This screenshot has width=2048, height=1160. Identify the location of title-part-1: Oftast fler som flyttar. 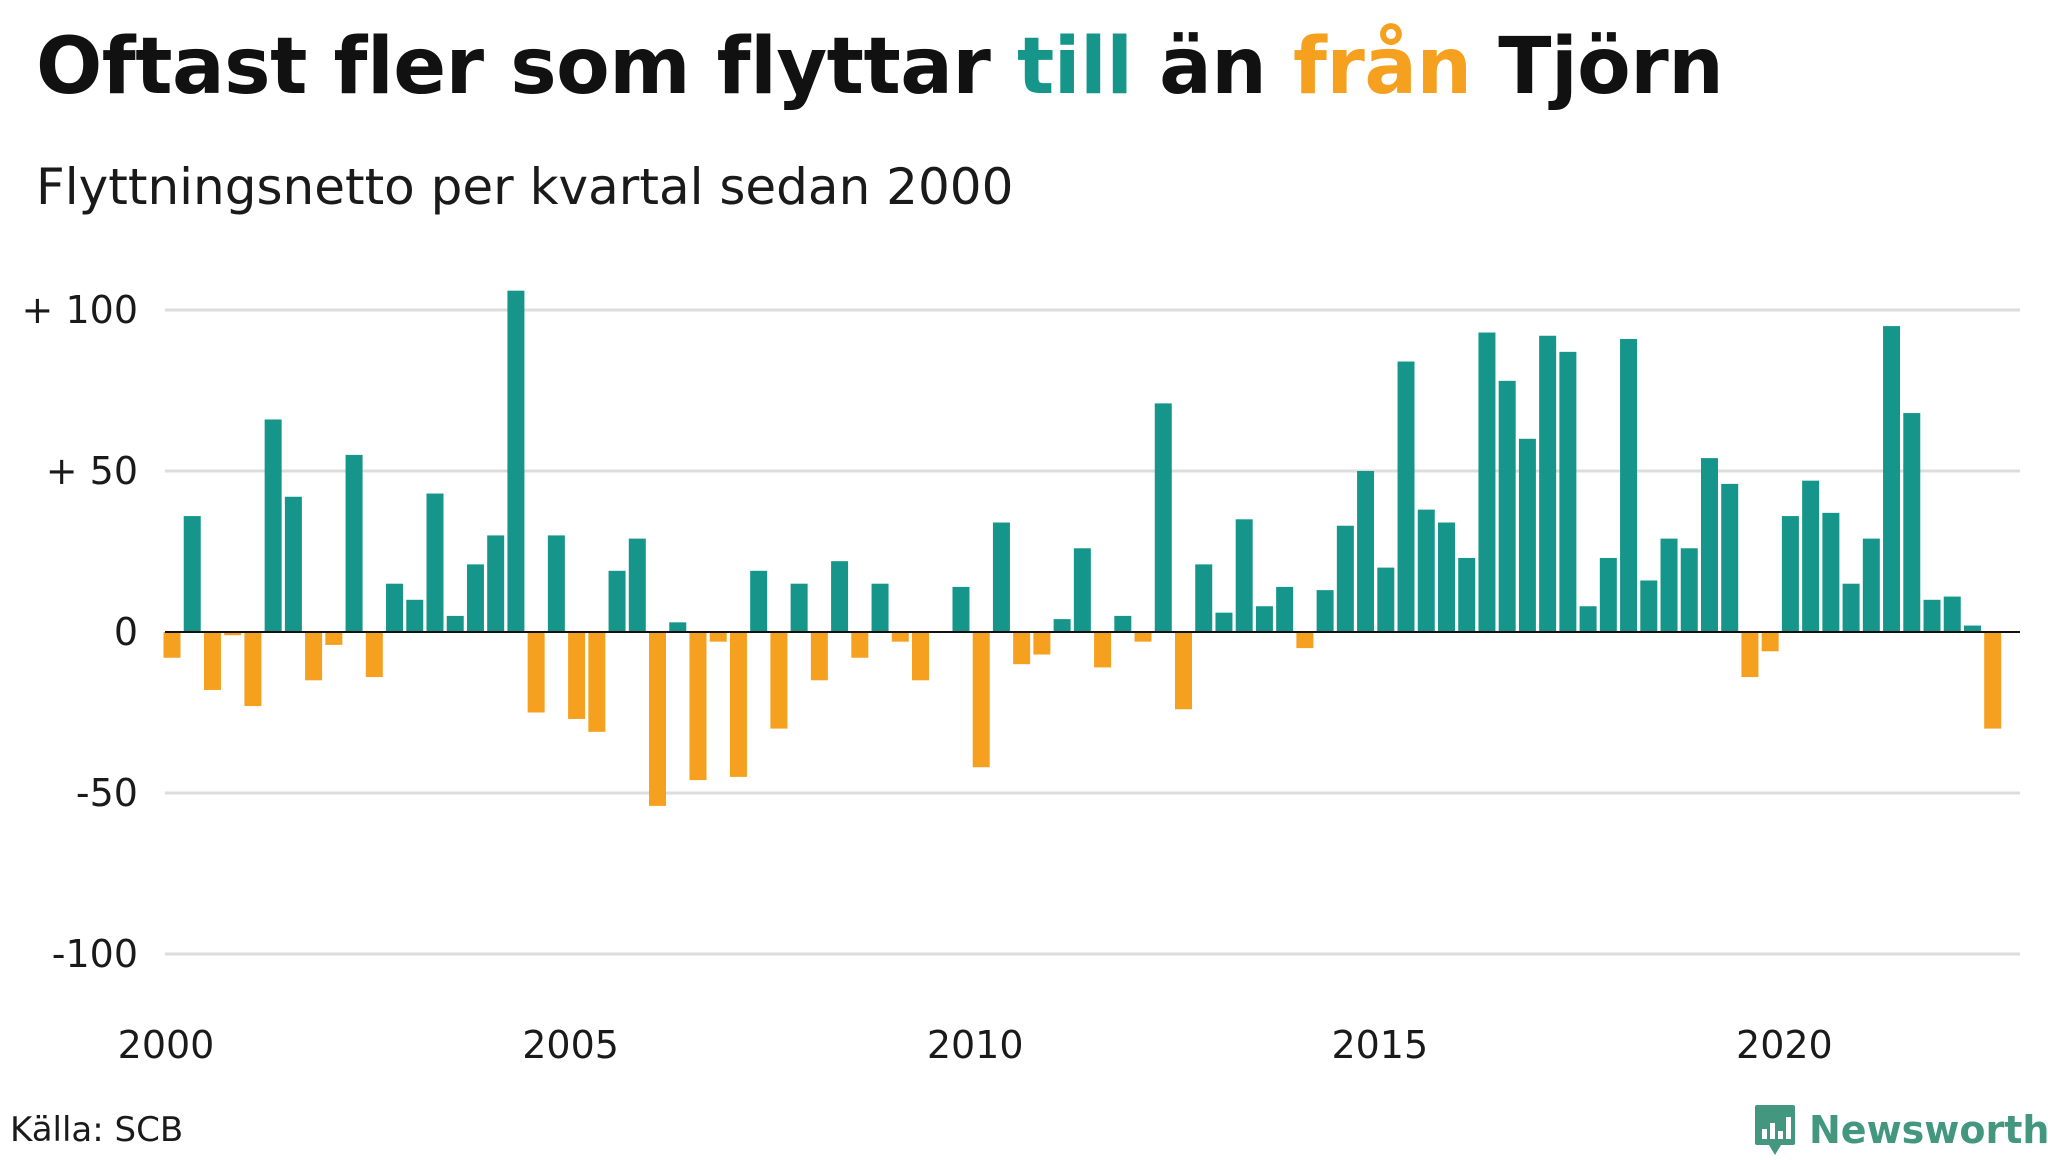
(527, 67).